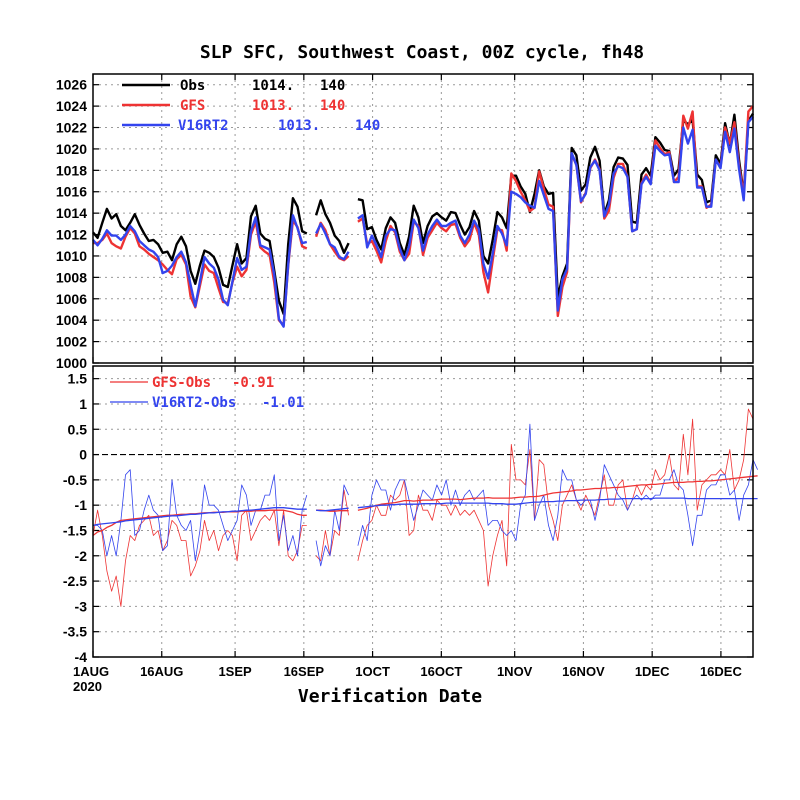 This screenshot has width=800, height=800. I want to click on bottom-legend-mean-1: -1.01, so click(283, 403).